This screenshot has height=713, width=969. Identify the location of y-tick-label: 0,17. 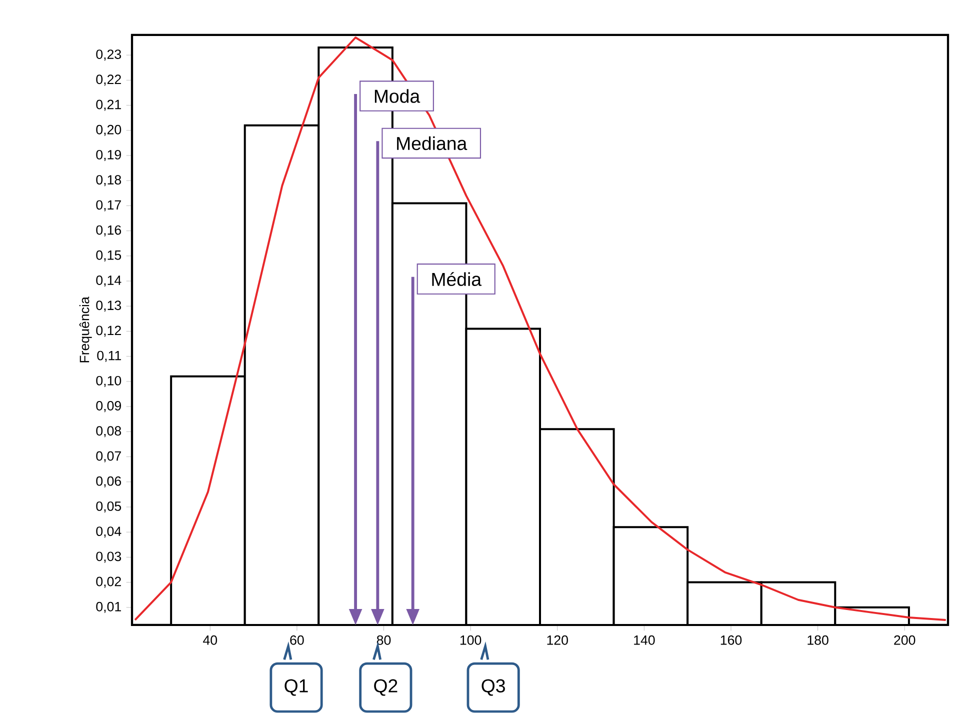
(108, 206).